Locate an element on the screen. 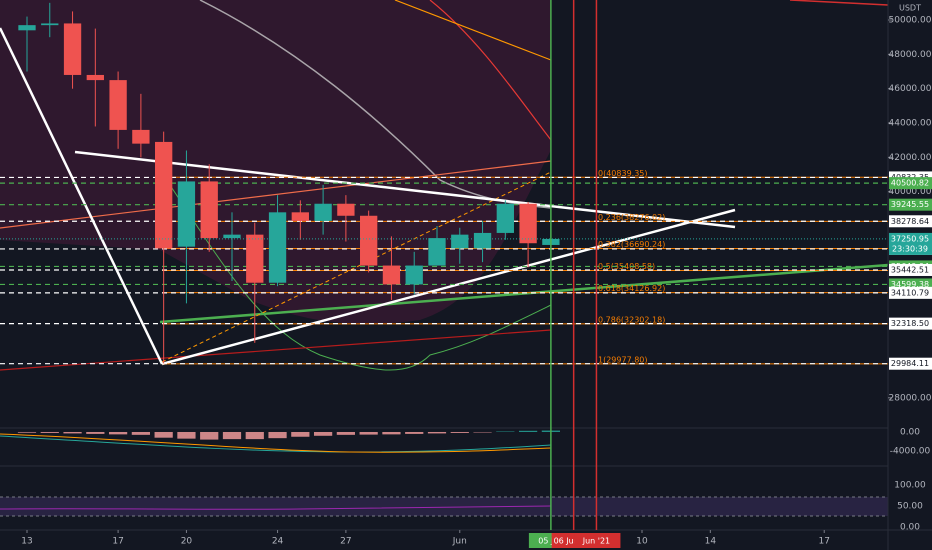  fib-label: 0.382(36690.24) is located at coordinates (631, 244).